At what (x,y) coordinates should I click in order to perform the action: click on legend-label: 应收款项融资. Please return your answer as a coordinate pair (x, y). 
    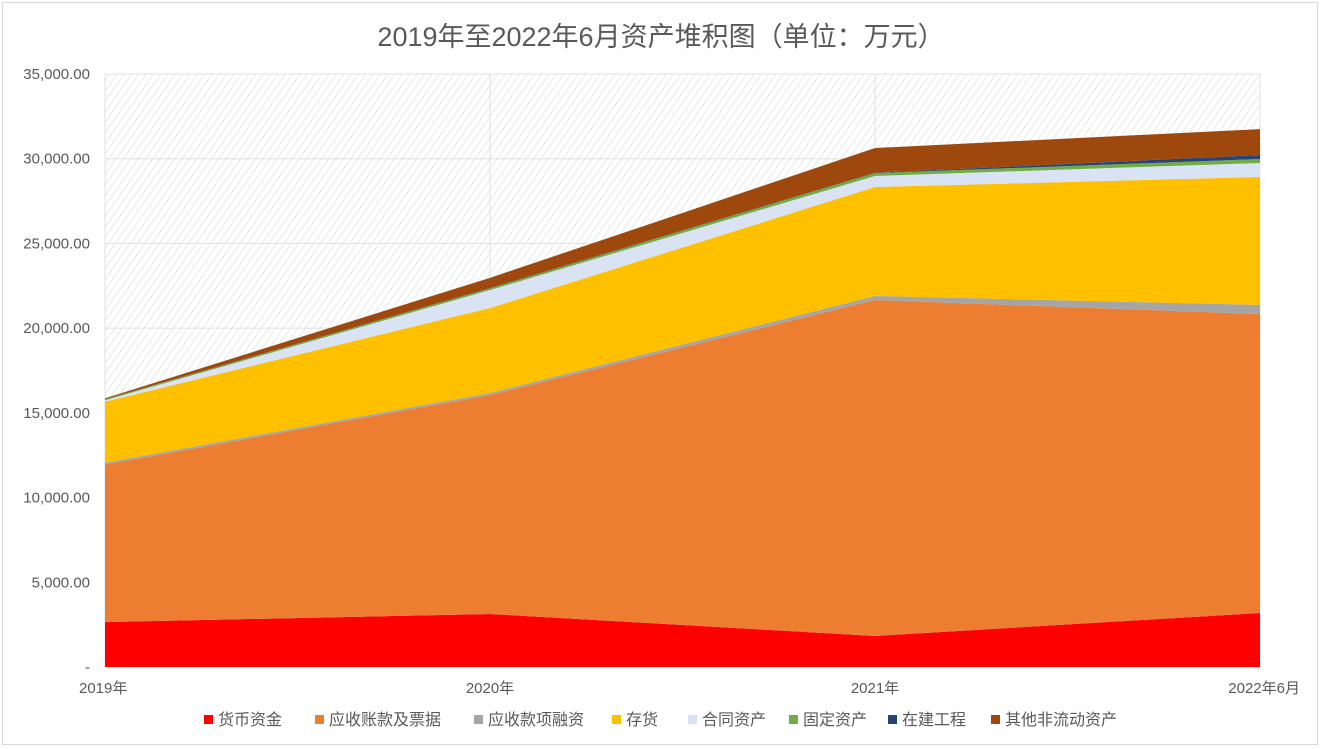
    Looking at the image, I should click on (536, 719).